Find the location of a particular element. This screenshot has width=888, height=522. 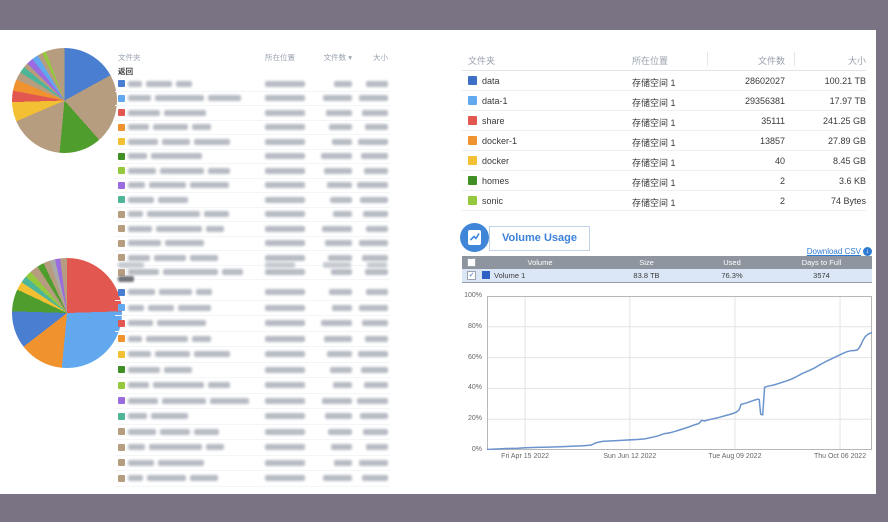

folder-file-count: 2 is located at coordinates (782, 181).